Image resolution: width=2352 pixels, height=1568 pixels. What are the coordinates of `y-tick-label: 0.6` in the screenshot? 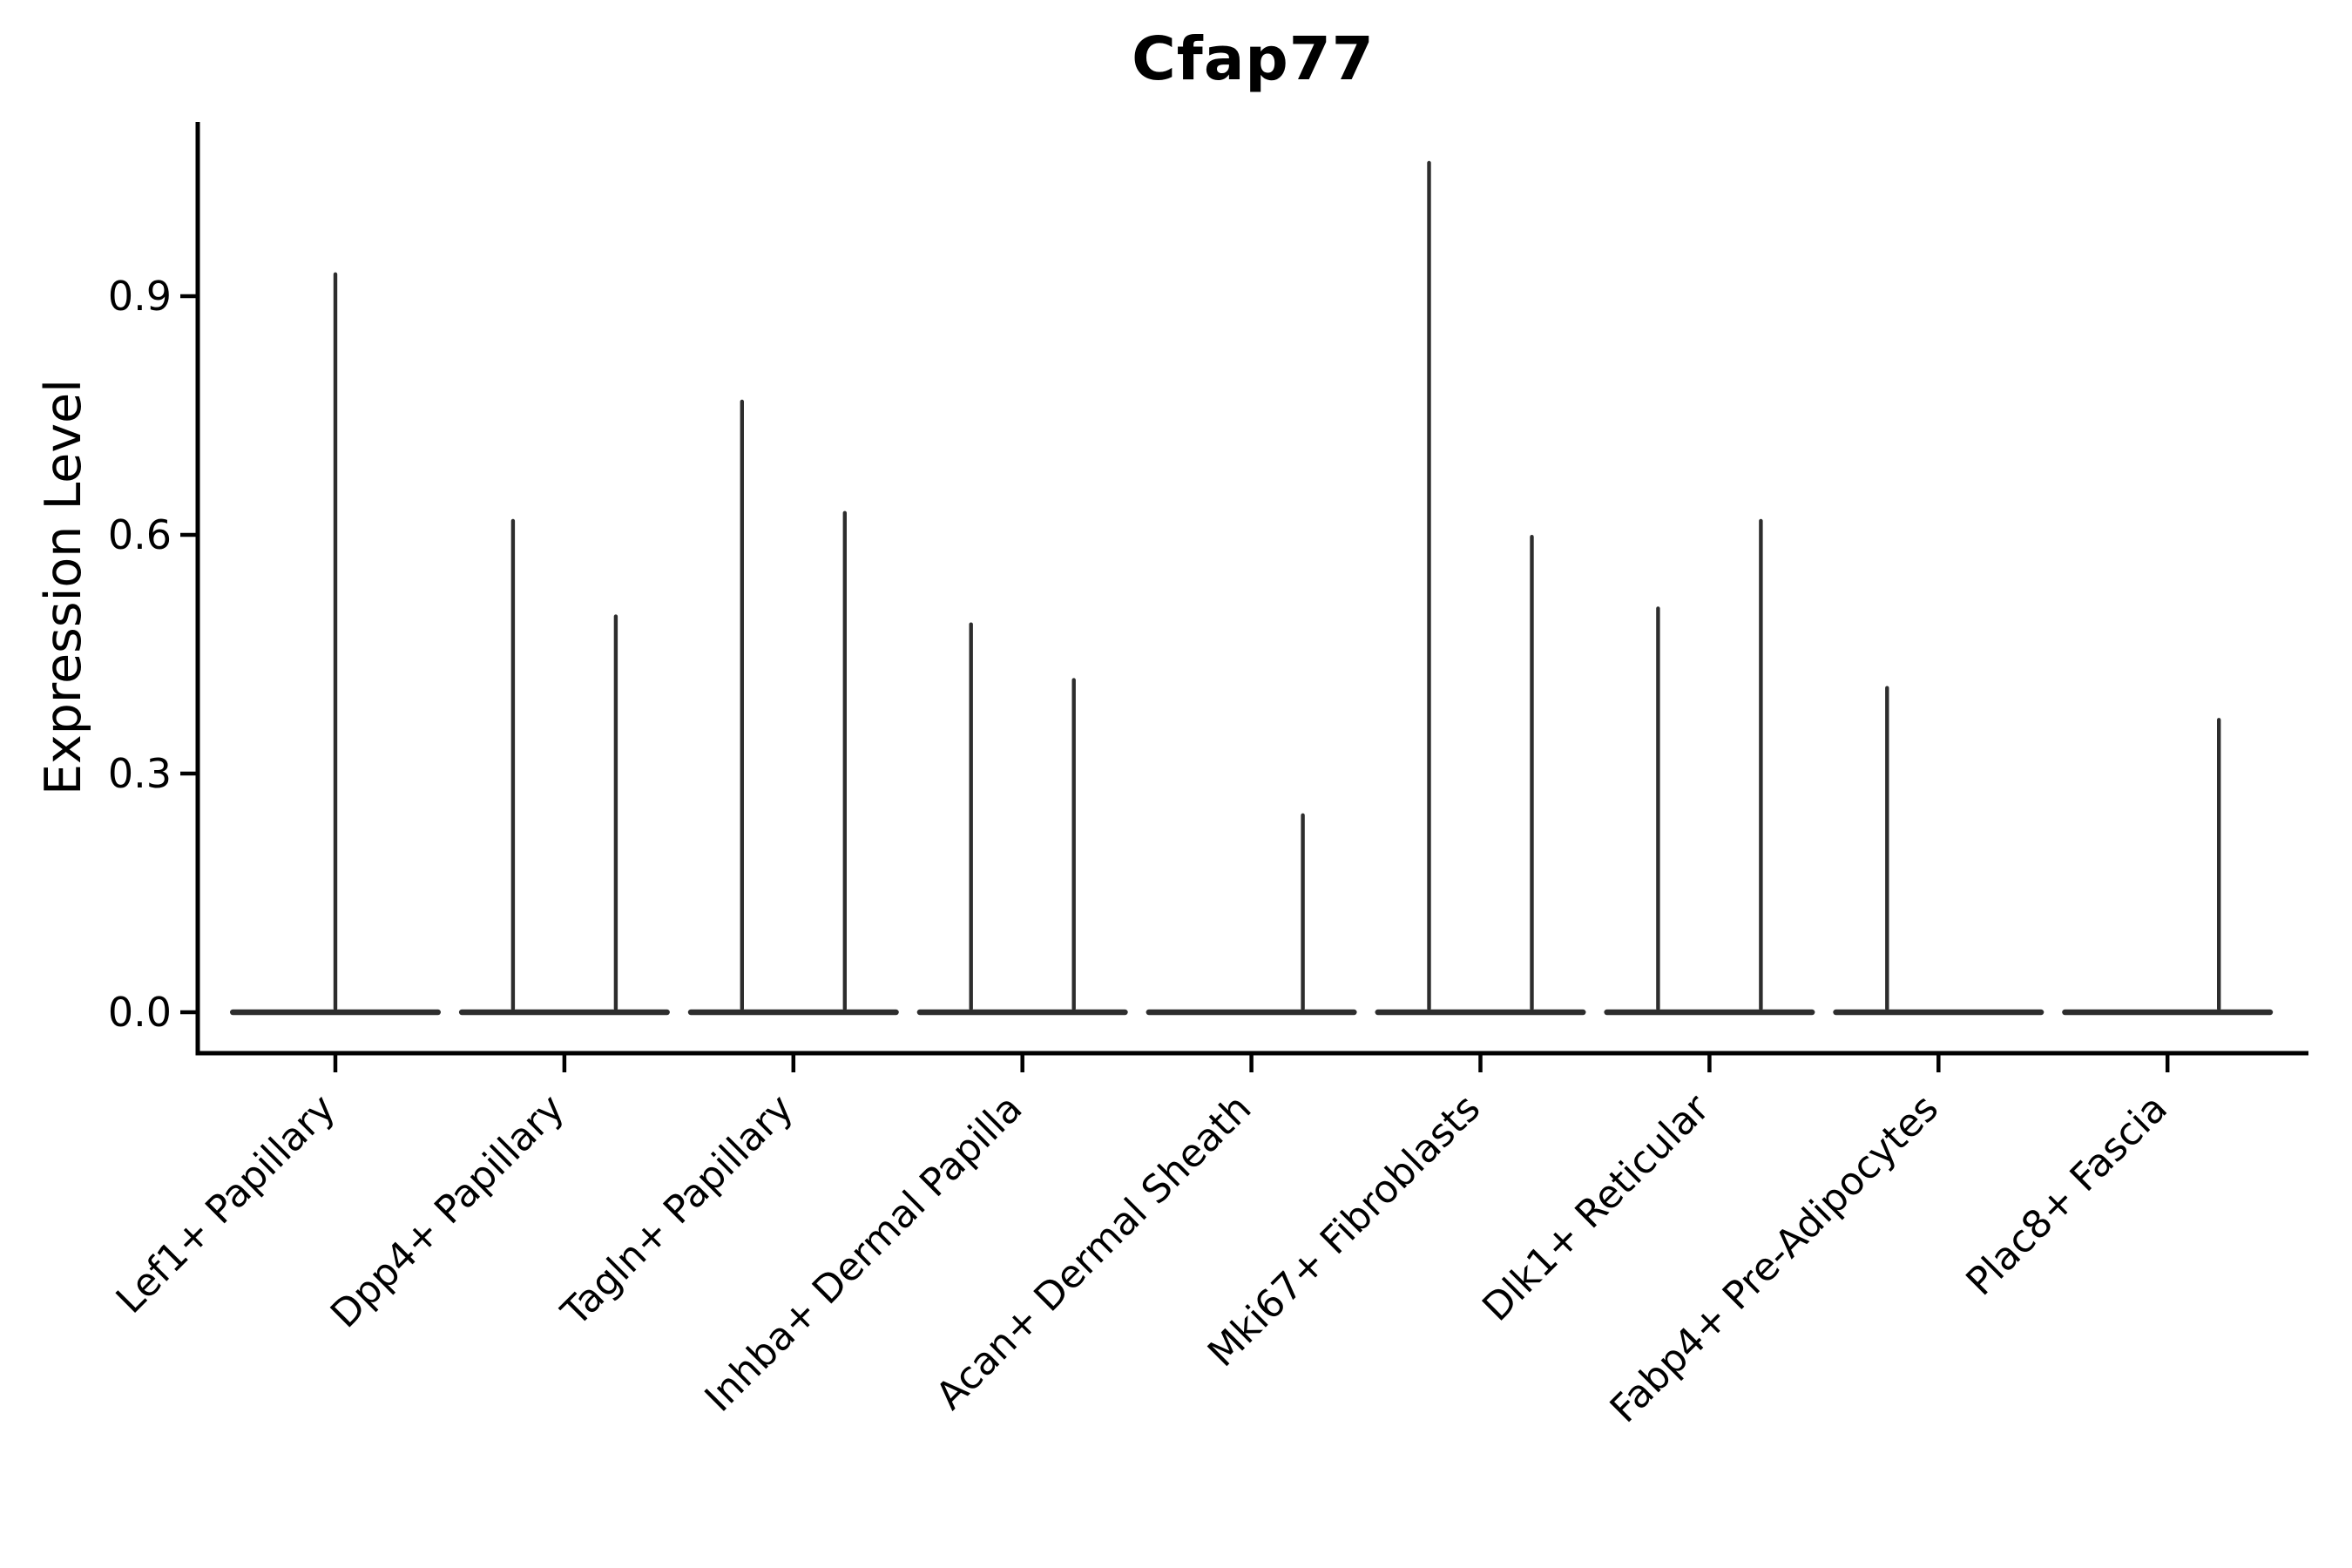 It's located at (140, 534).